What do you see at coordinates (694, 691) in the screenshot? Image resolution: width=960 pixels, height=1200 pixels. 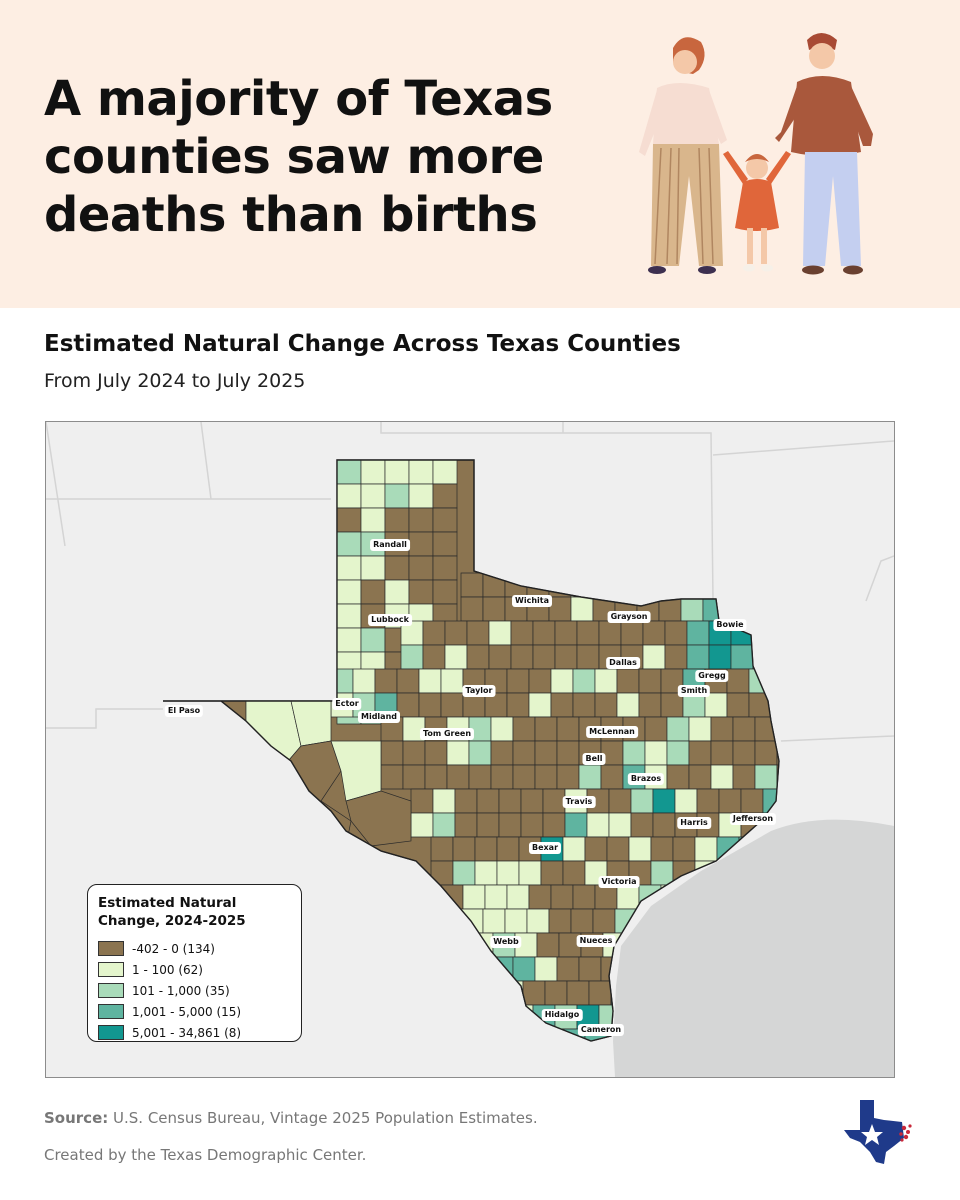 I see `county-label: Smith` at bounding box center [694, 691].